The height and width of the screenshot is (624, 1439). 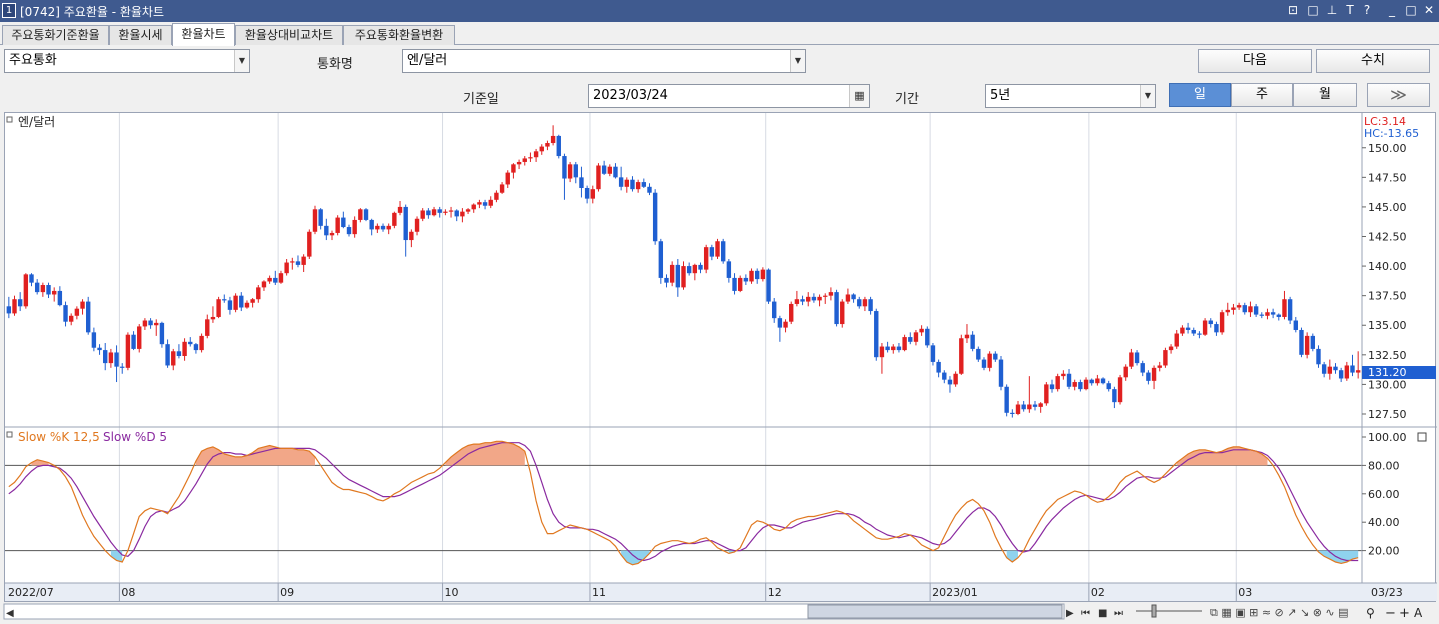 What do you see at coordinates (1384, 551) in the screenshot?
I see `osc-y-tick-label: 20.00` at bounding box center [1384, 551].